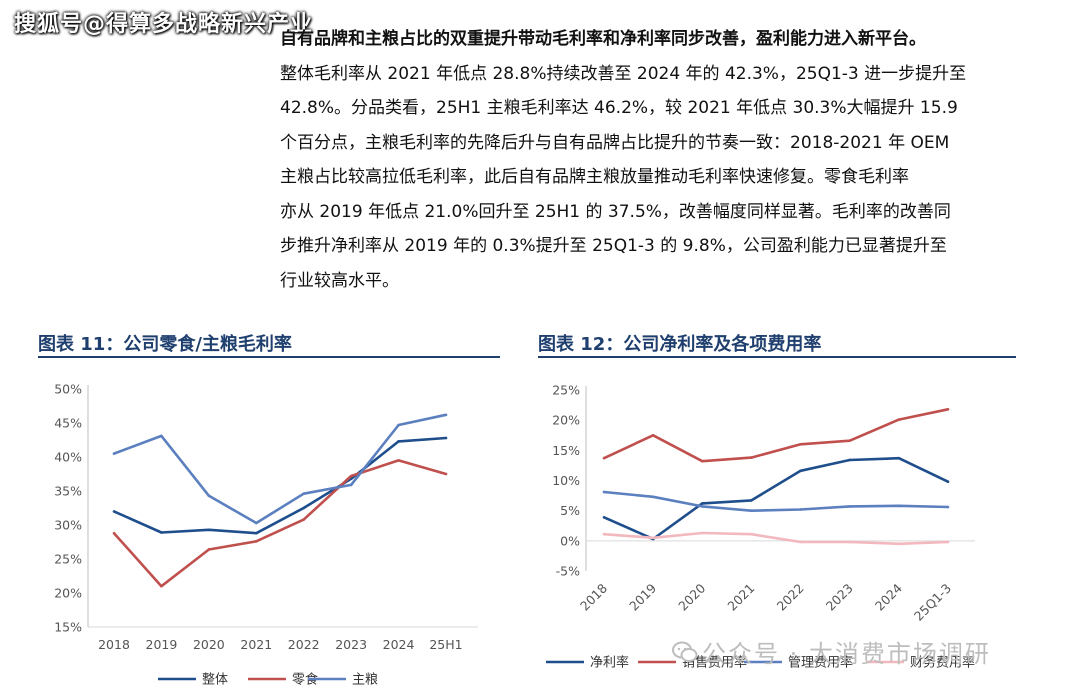 Image resolution: width=1080 pixels, height=694 pixels. What do you see at coordinates (820, 663) in the screenshot?
I see `legend-label: 管理费用率` at bounding box center [820, 663].